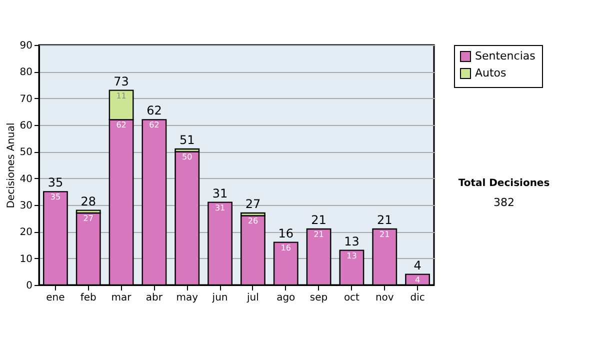 This screenshot has width=600, height=340. Describe the element at coordinates (187, 157) in the screenshot. I see `data-label: 50` at that location.